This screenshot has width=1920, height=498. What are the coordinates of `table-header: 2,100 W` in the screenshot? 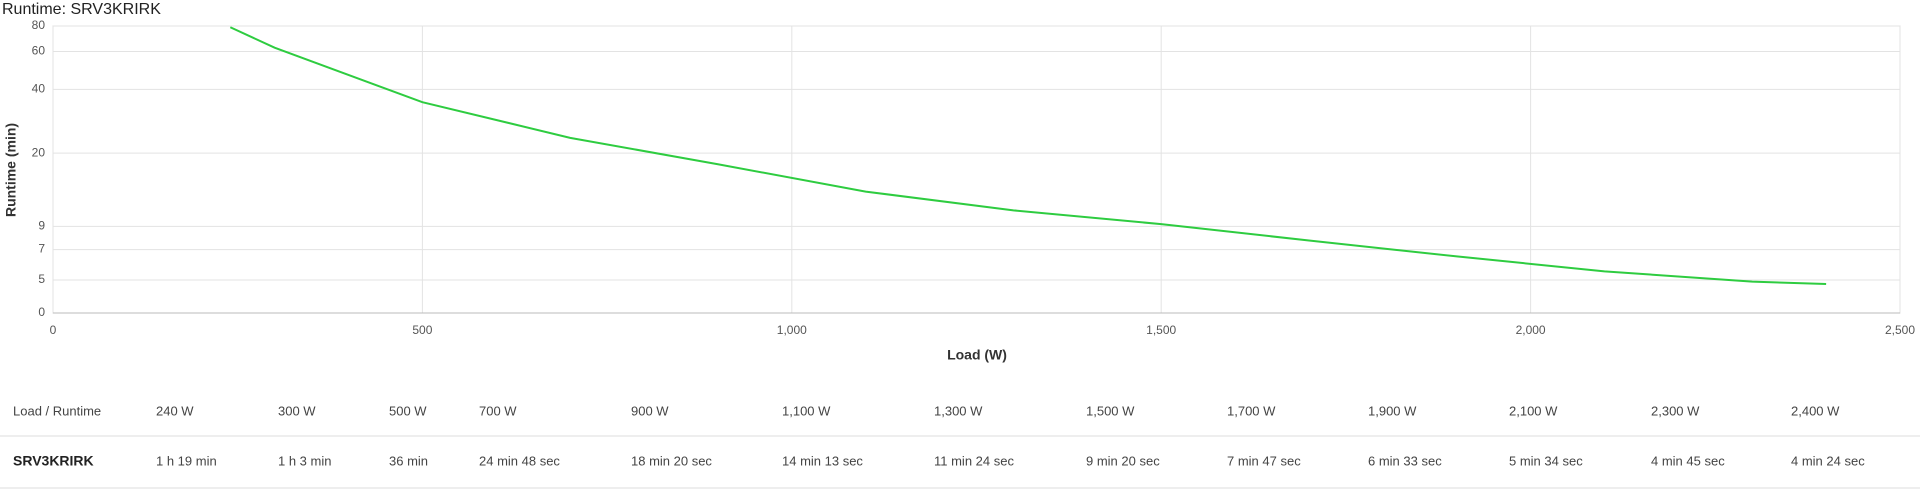 It's located at (1533, 410).